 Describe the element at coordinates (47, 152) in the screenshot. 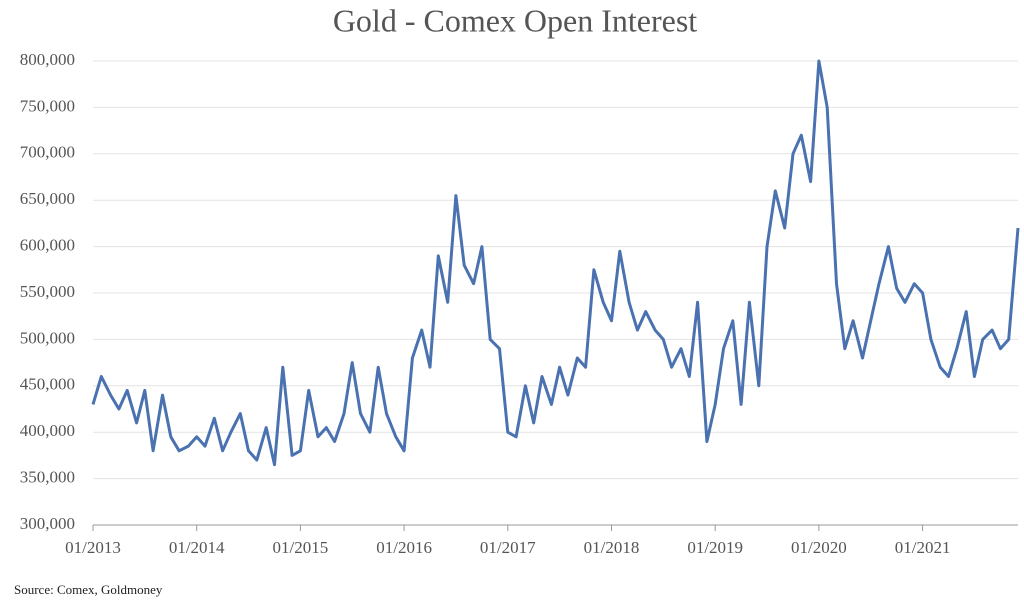

I see `y-tick-label: 700,000` at that location.